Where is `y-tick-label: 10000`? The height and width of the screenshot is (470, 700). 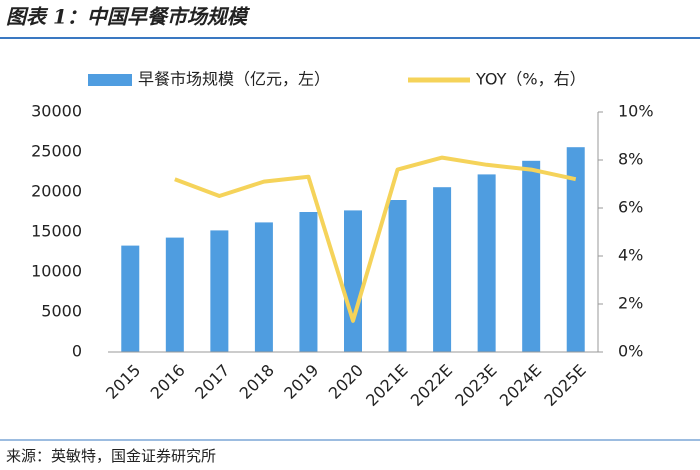
y-tick-label: 10000 is located at coordinates (56, 271).